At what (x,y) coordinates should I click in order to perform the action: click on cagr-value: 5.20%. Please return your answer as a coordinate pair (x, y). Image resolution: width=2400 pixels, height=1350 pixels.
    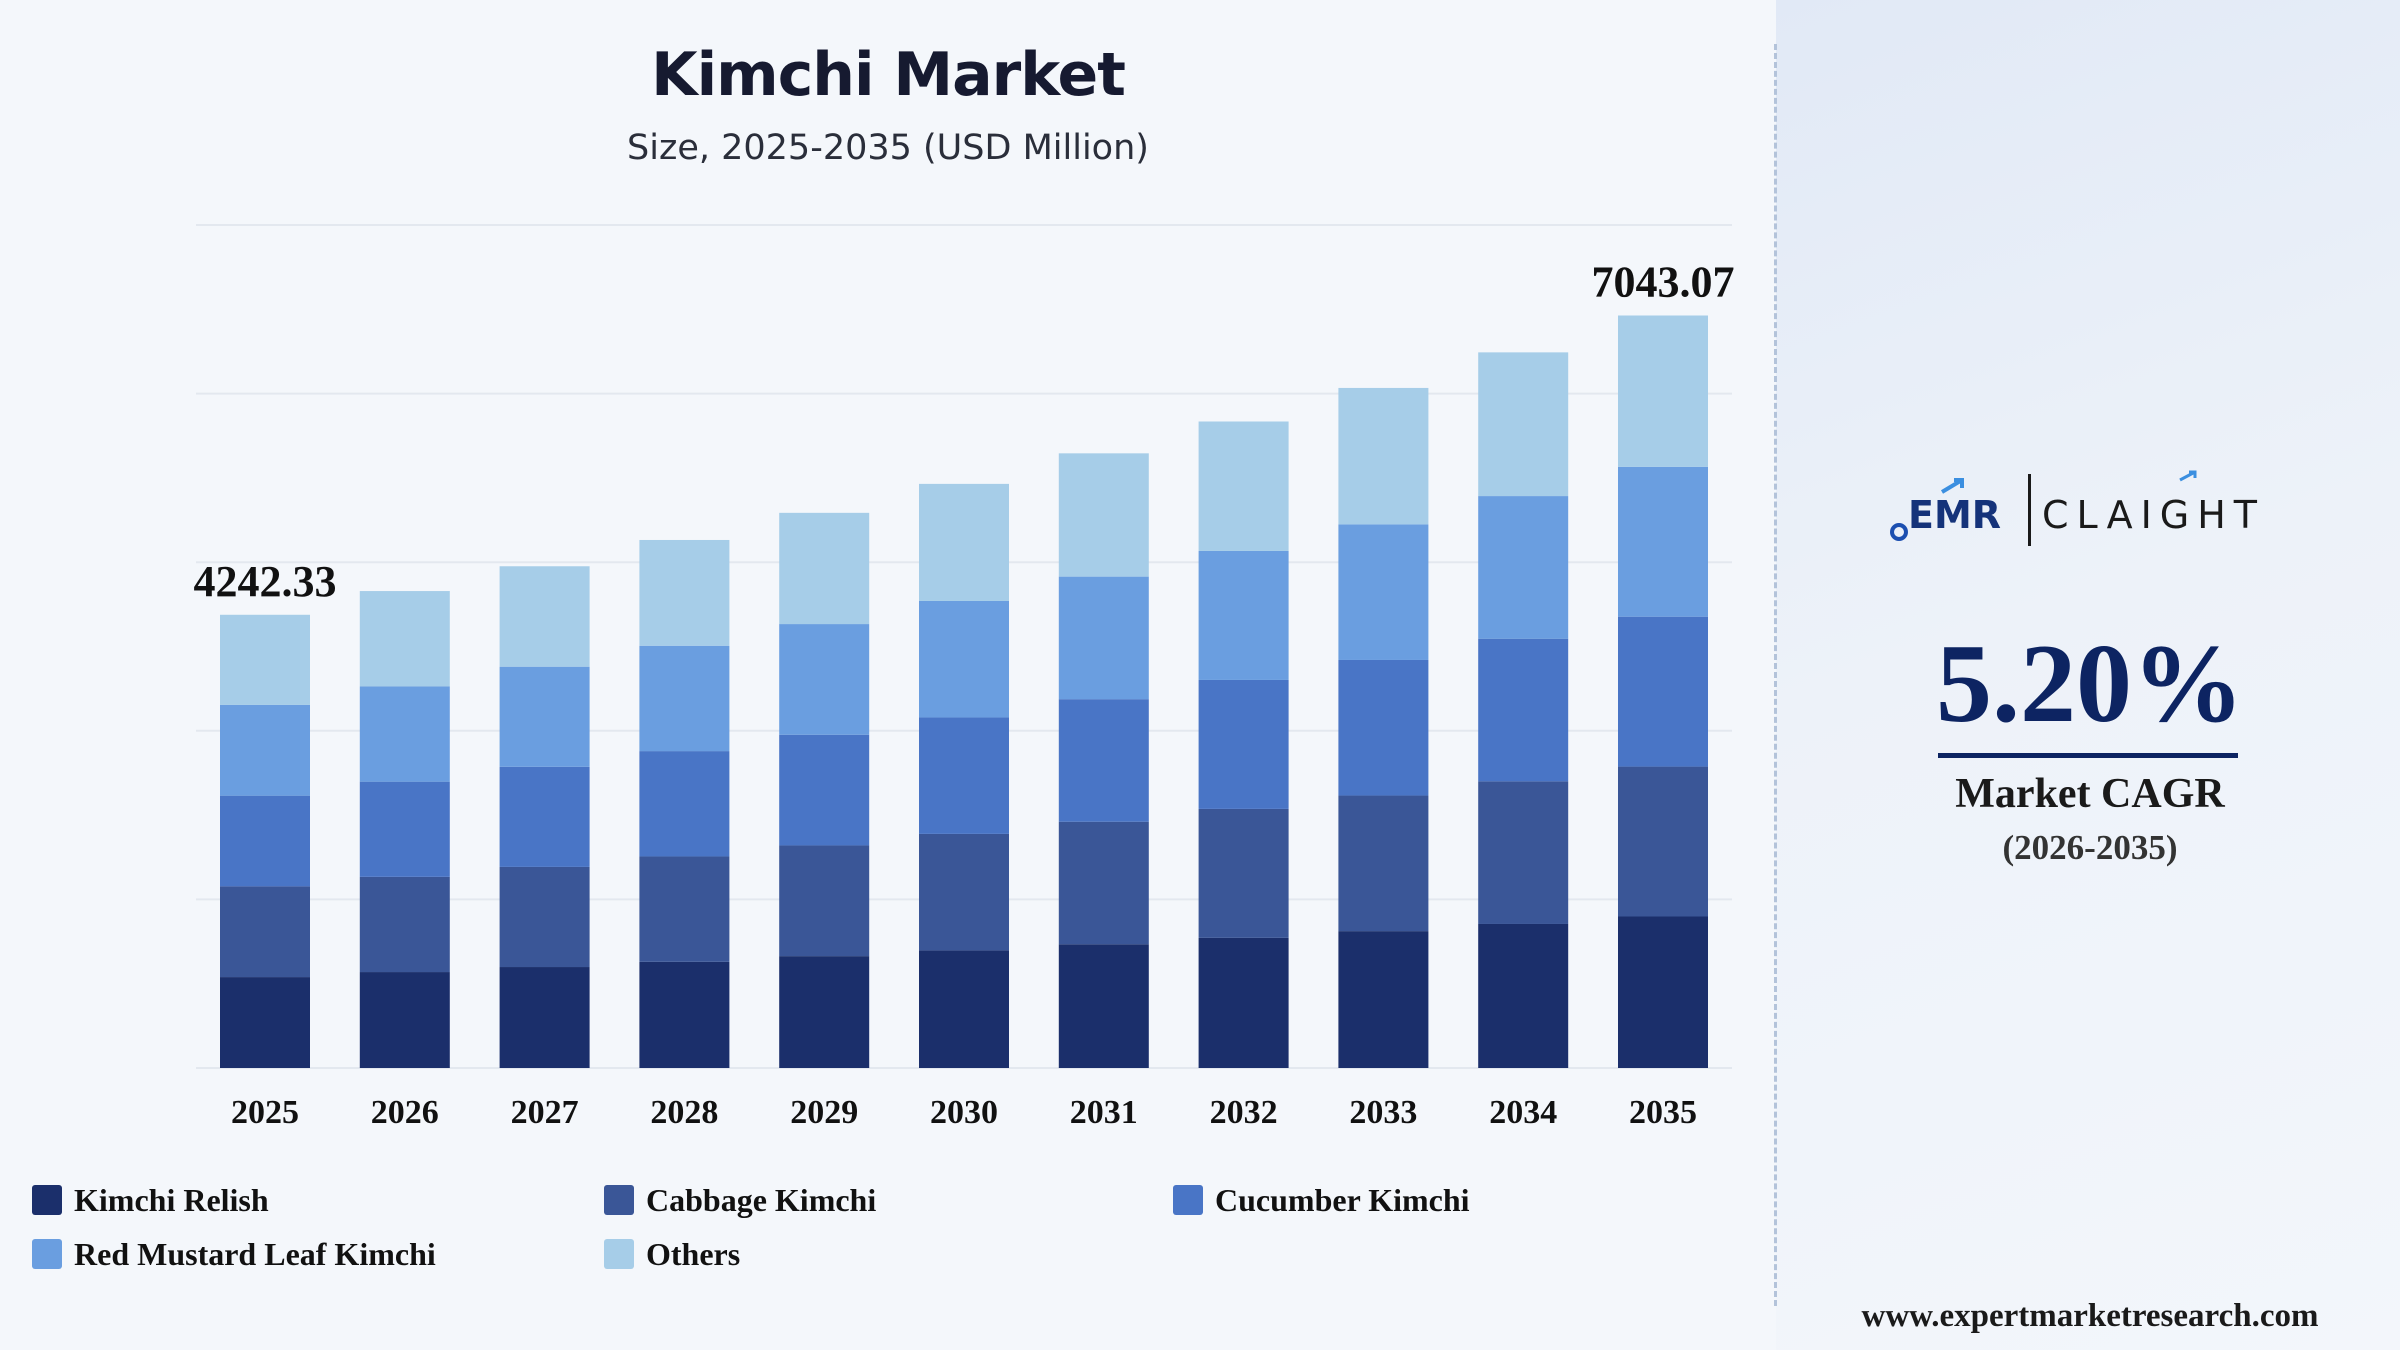
    Looking at the image, I should click on (2090, 684).